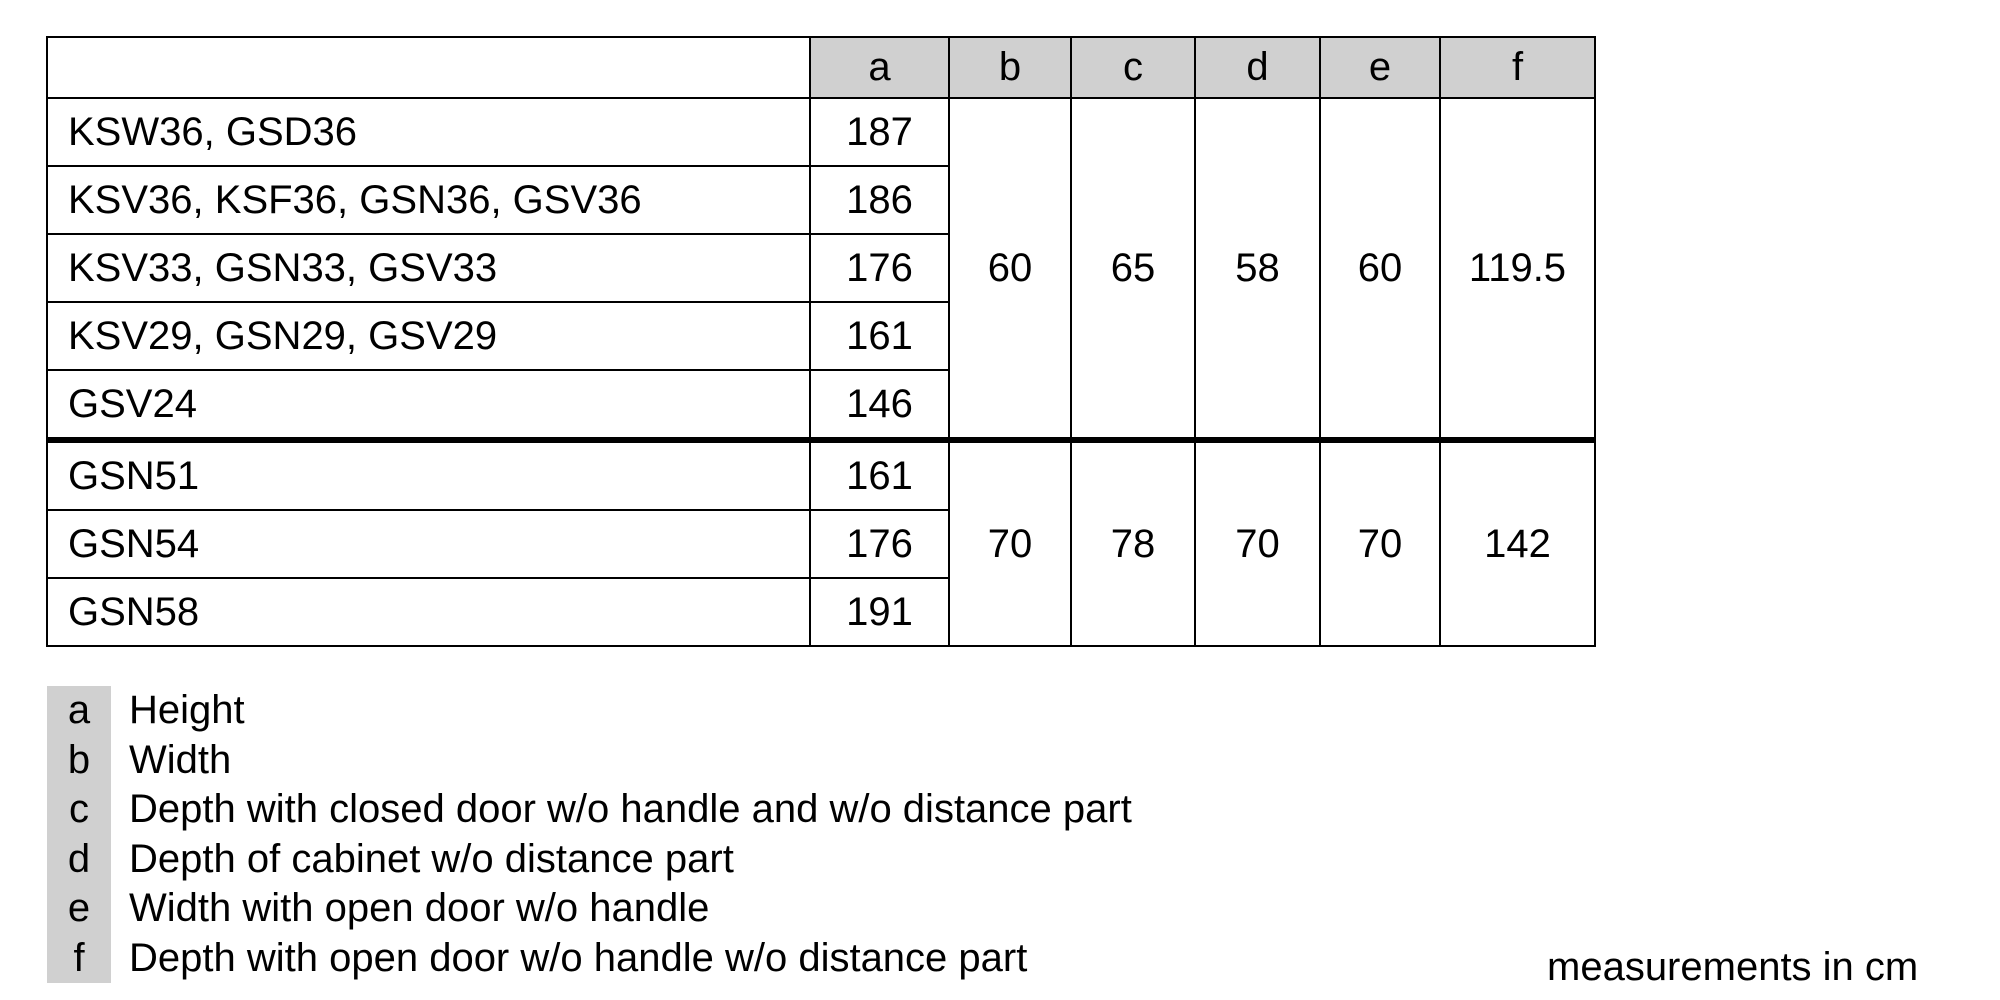  Describe the element at coordinates (79, 711) in the screenshot. I see `legend-key: a` at that location.